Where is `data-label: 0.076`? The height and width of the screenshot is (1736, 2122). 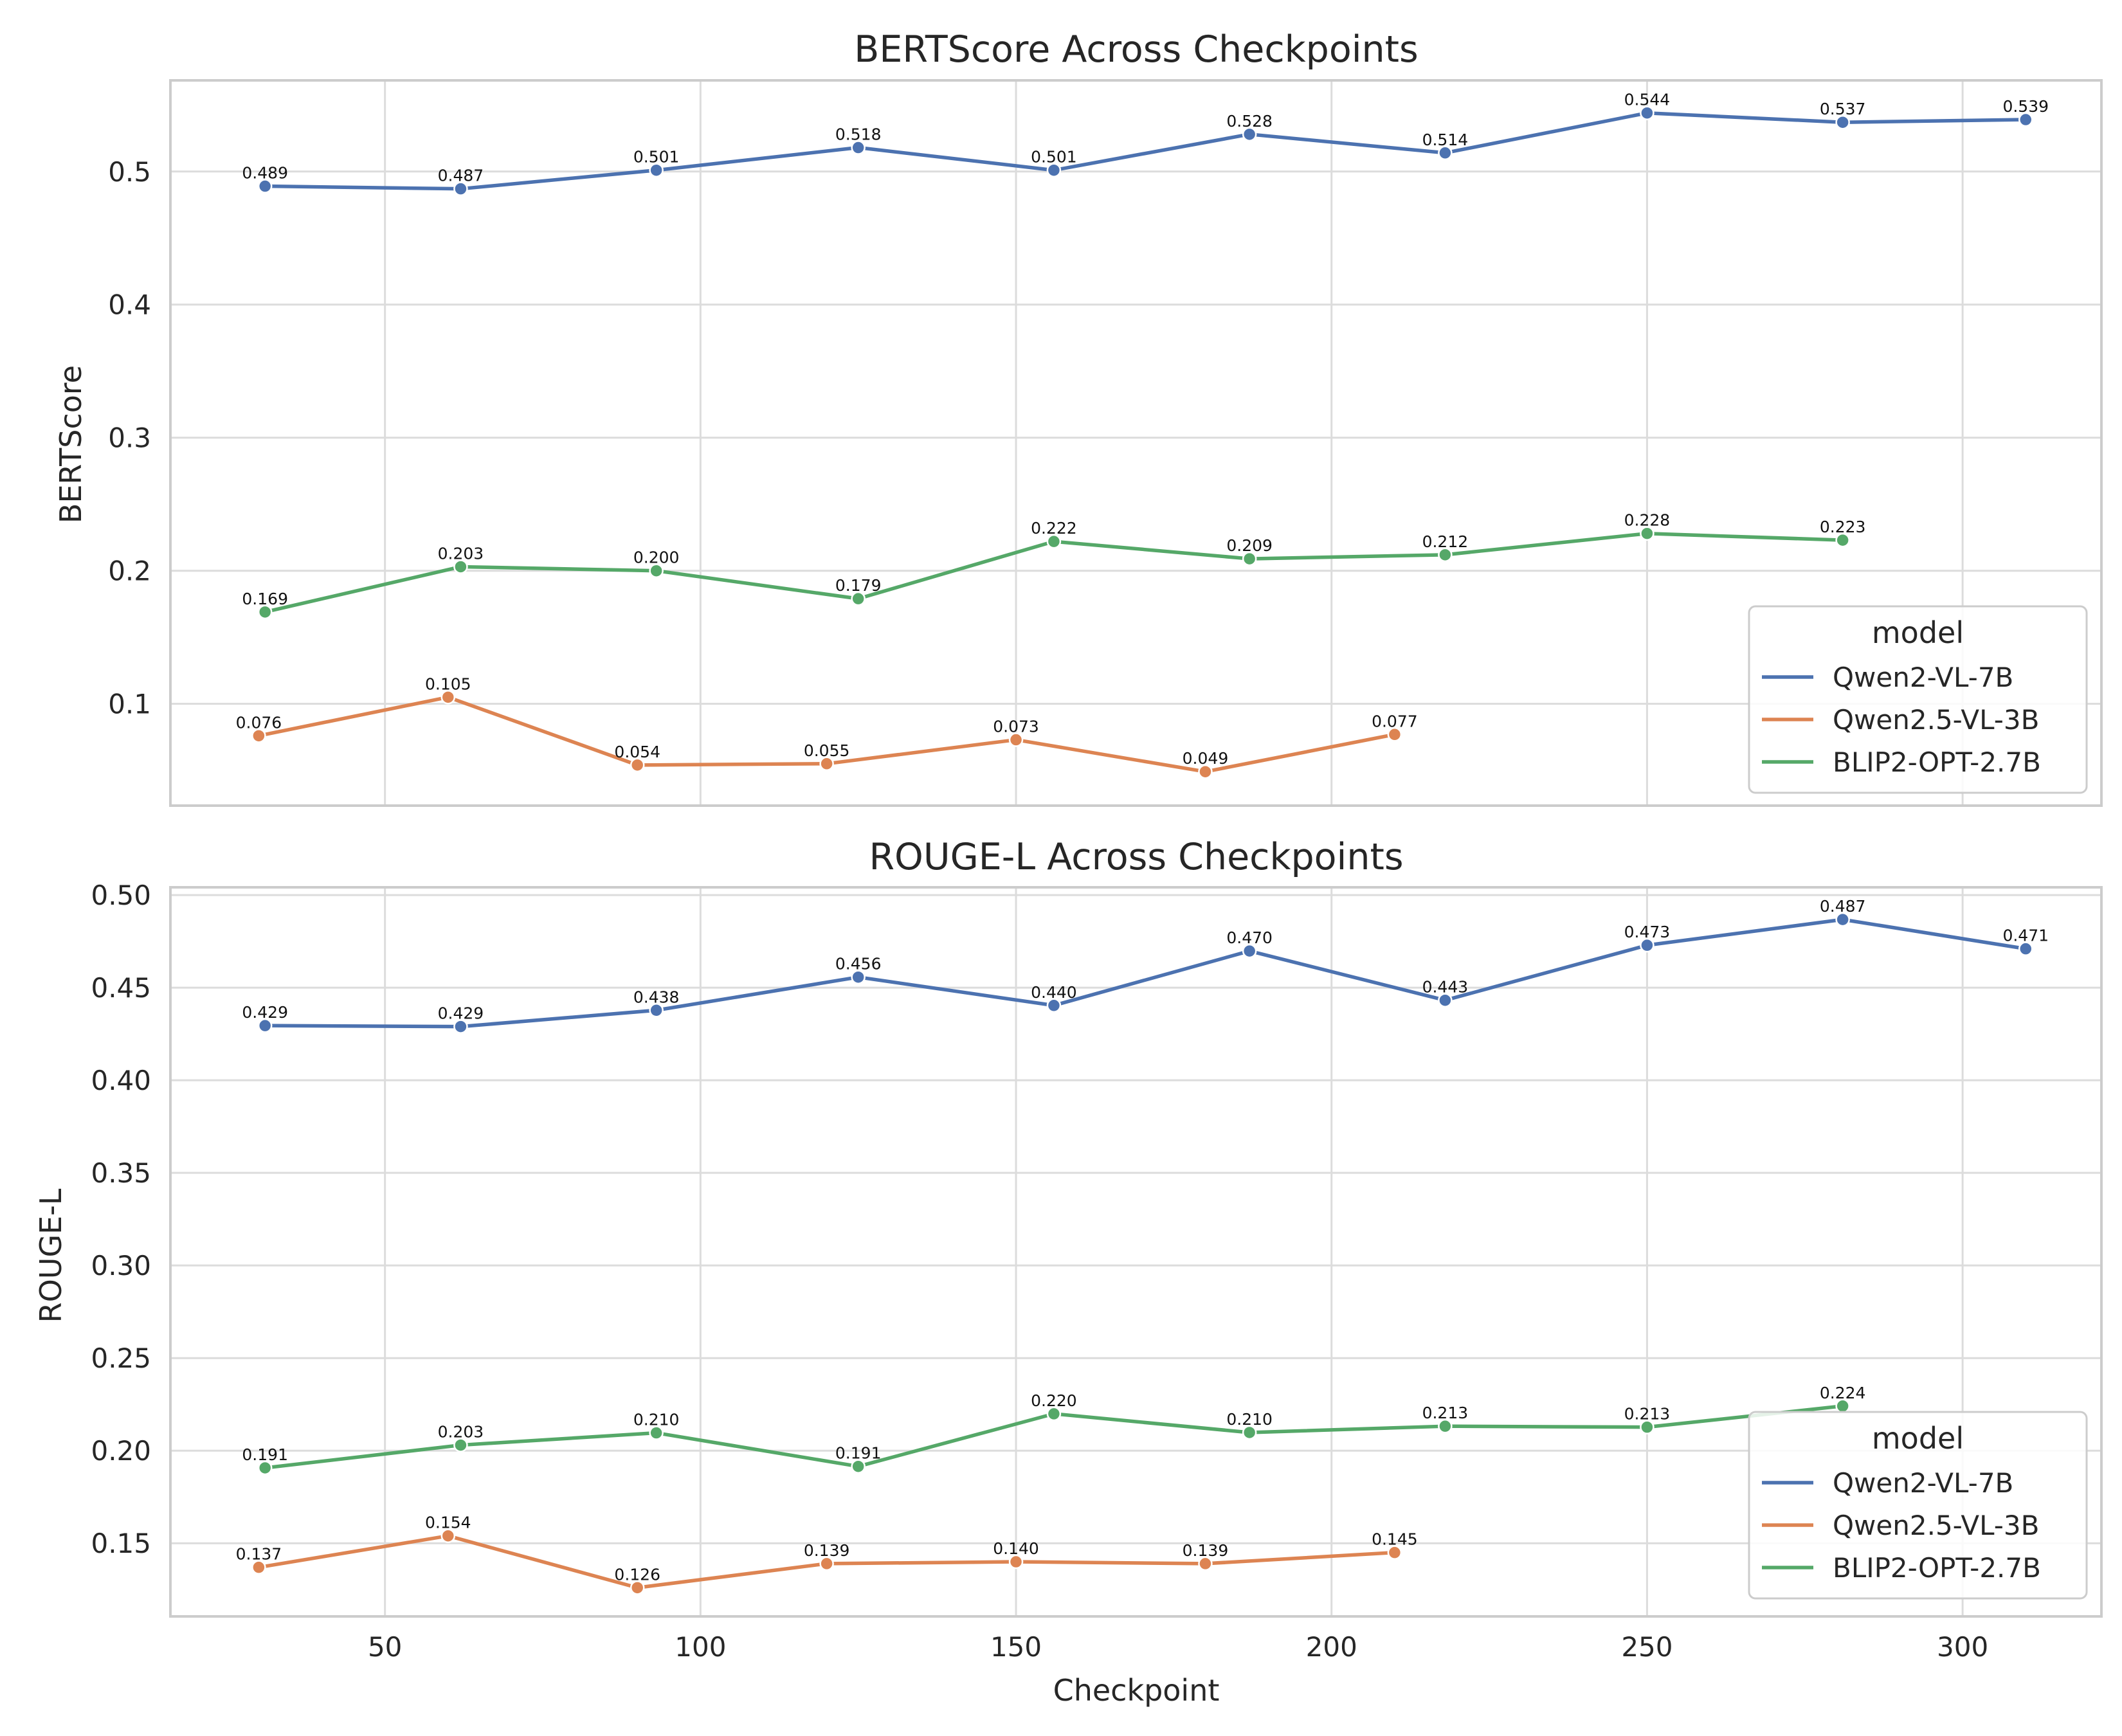
data-label: 0.076 is located at coordinates (259, 722).